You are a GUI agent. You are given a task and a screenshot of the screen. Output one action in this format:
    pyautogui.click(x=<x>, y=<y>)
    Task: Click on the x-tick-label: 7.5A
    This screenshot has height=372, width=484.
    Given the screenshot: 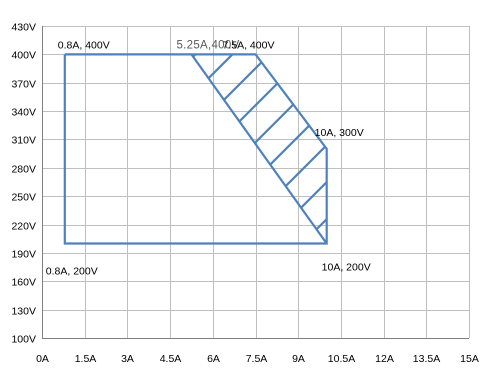 What is the action you would take?
    pyautogui.click(x=257, y=359)
    